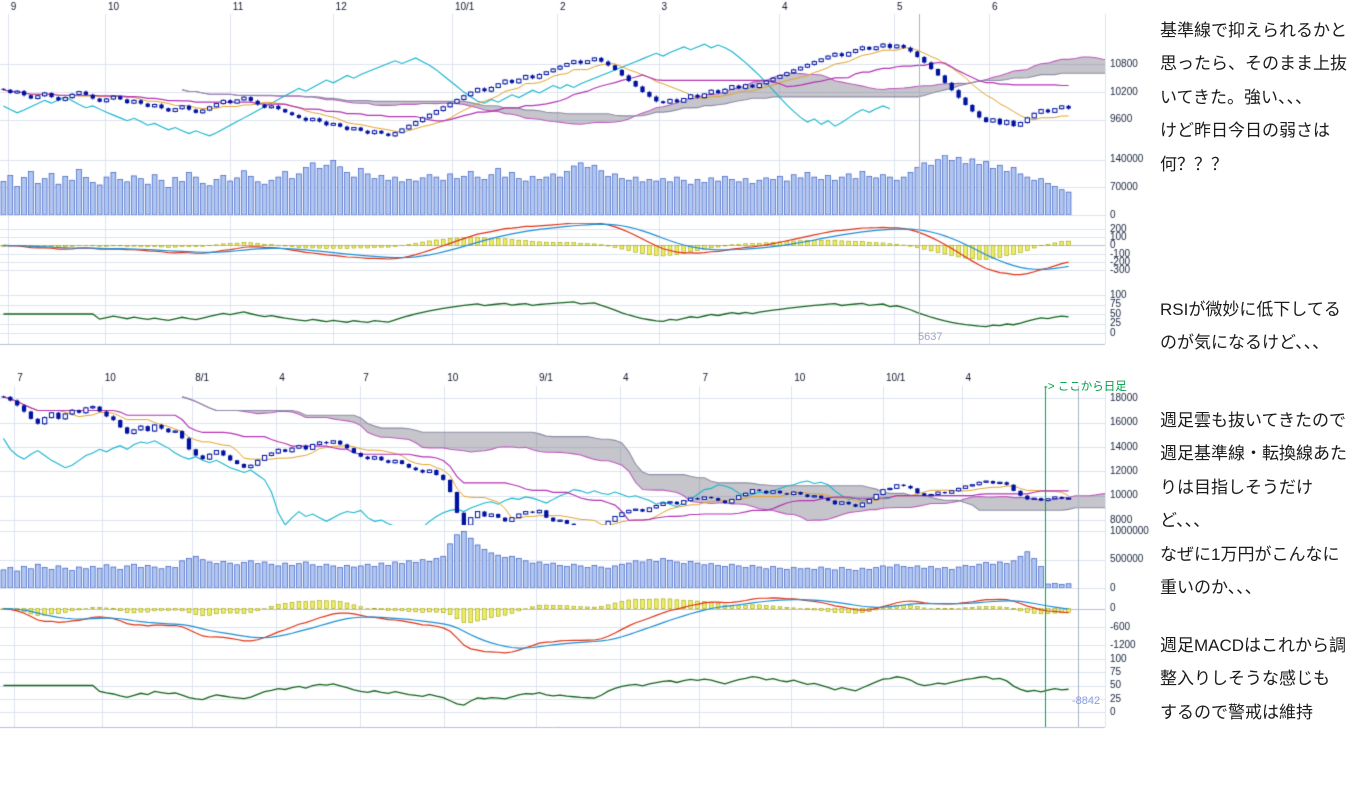 This screenshot has height=806, width=1368. What do you see at coordinates (930, 337) in the screenshot?
I see `daily-cursor-value: 5637` at bounding box center [930, 337].